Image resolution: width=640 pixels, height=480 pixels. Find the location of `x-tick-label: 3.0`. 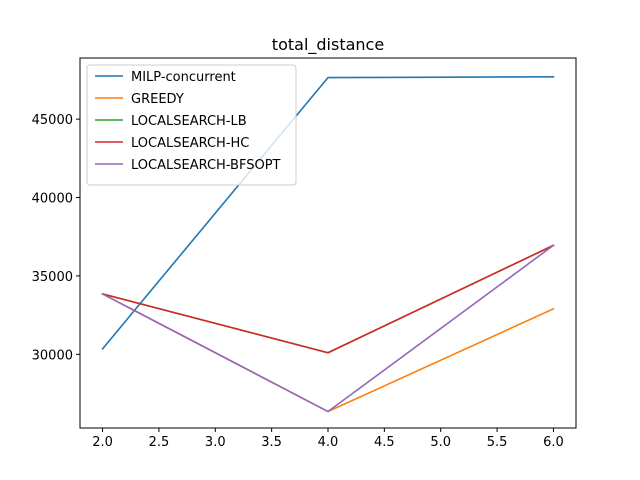

x-tick-label: 3.0 is located at coordinates (215, 442).